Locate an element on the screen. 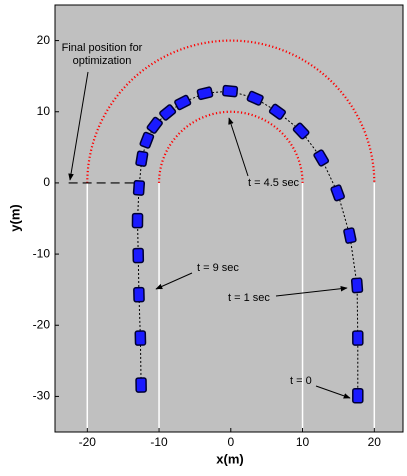 The width and height of the screenshot is (407, 476). x-tick-label: -10 is located at coordinates (159, 442).